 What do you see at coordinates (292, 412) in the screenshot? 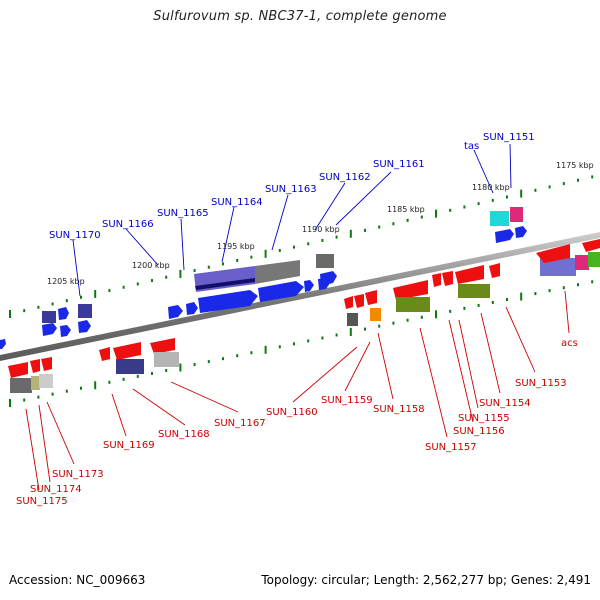
I see `gene-label-sun-1160: SUN_1160` at bounding box center [292, 412].